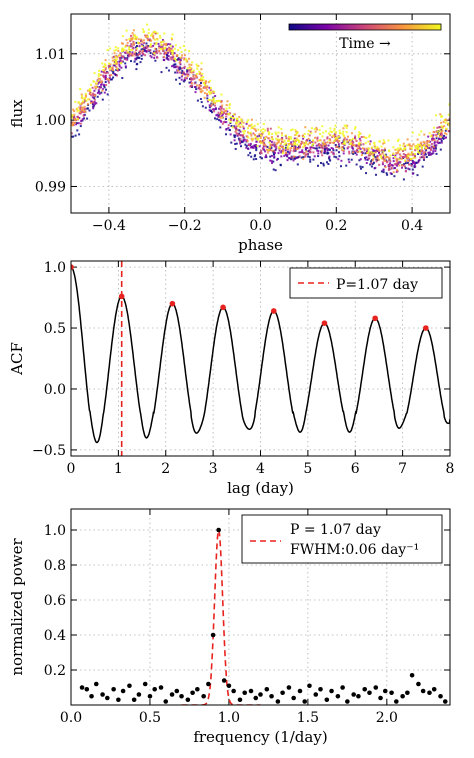 This screenshot has width=474, height=758. What do you see at coordinates (335, 530) in the screenshot?
I see `legend-label-period: P = 1.07 day` at bounding box center [335, 530].